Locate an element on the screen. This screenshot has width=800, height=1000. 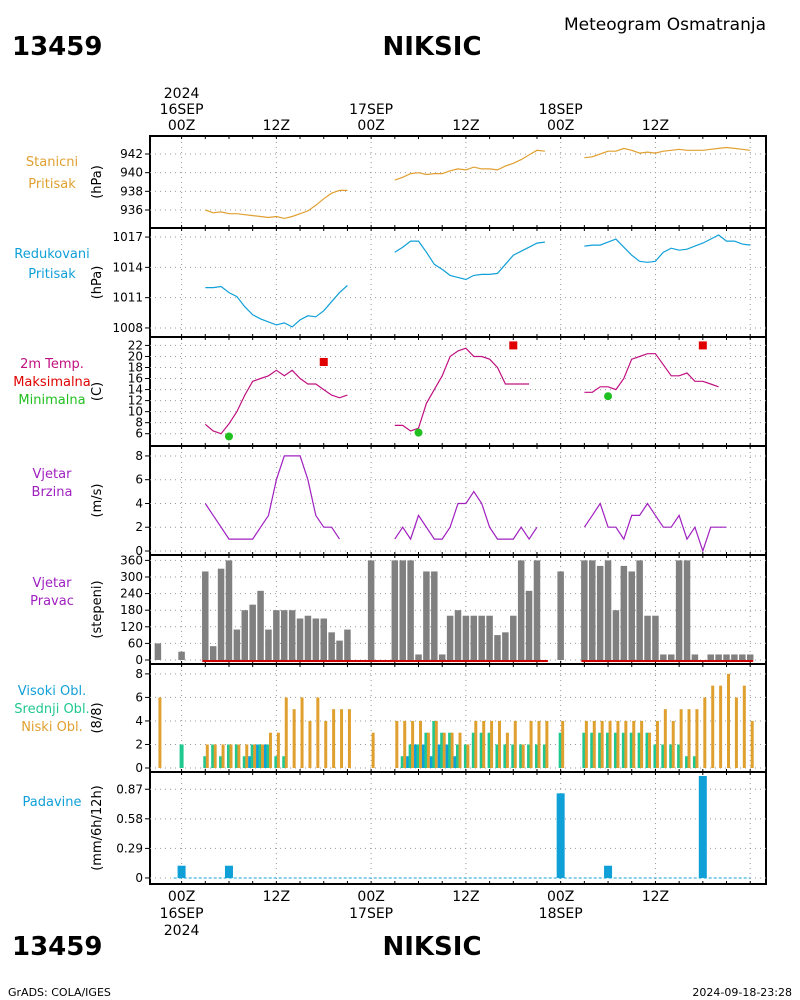
y-tick-label: 0.58 is located at coordinates (129, 819).